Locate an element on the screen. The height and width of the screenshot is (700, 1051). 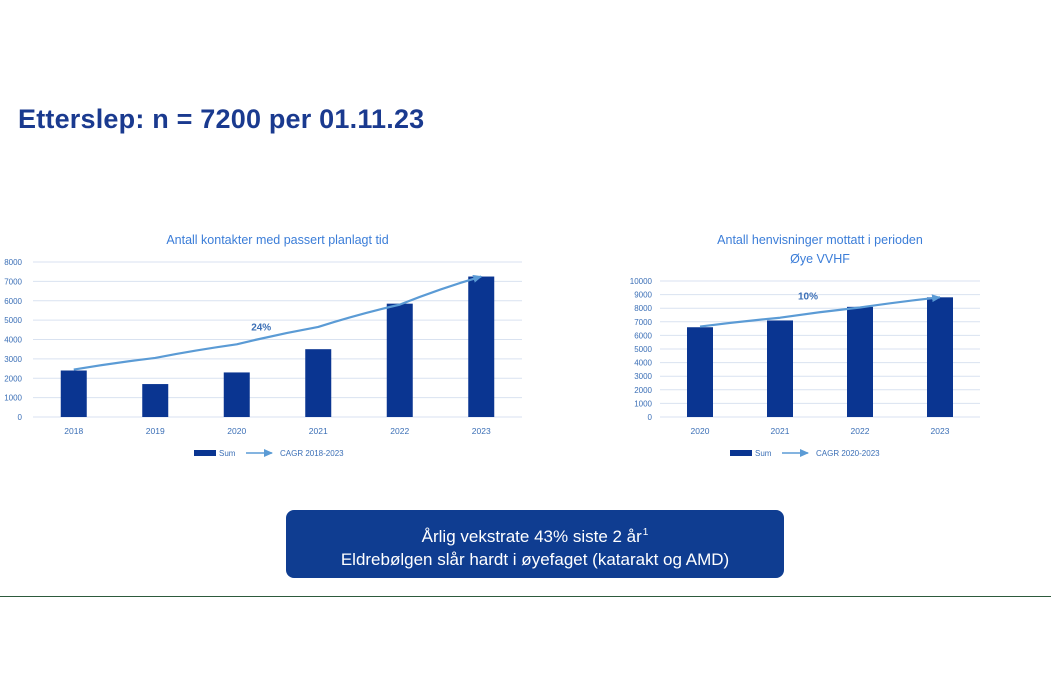
x-tick-label: 2019 is located at coordinates (155, 431).